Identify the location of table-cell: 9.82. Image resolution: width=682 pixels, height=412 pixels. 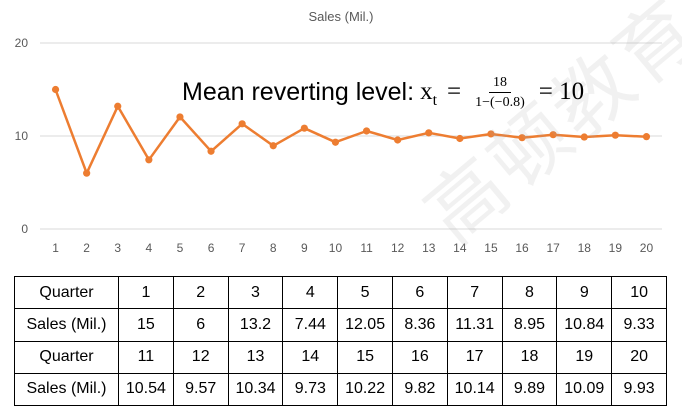
(419, 389).